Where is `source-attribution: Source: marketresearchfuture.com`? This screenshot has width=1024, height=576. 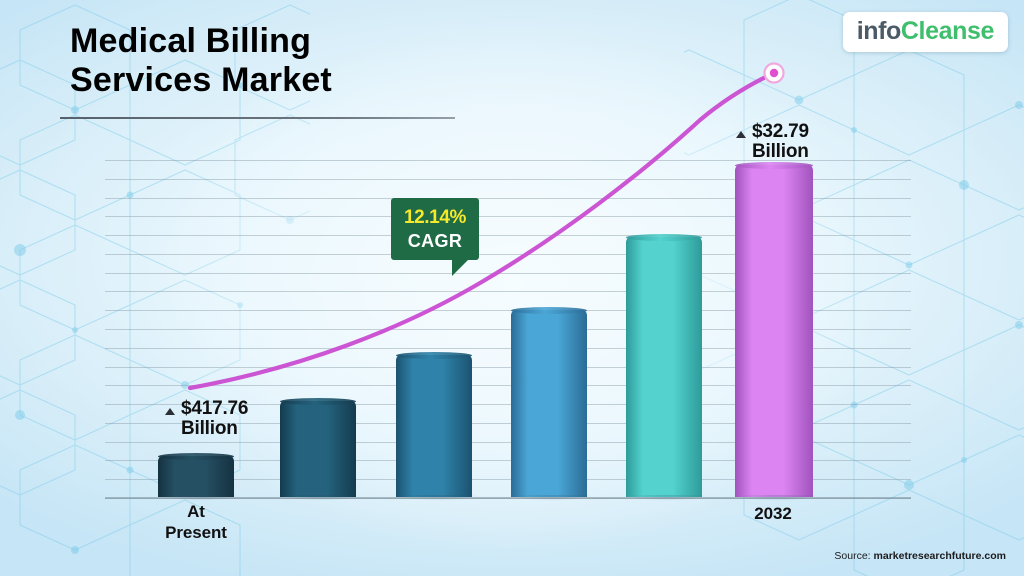
source-attribution: Source: marketresearchfuture.com is located at coordinates (920, 556).